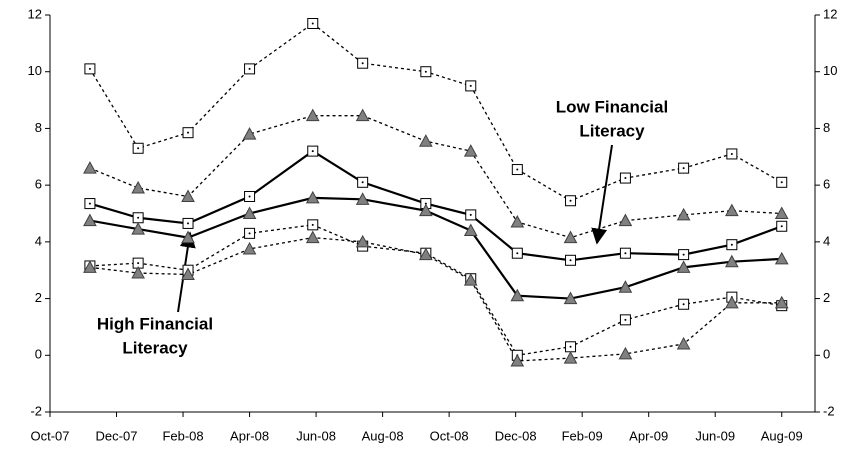  Describe the element at coordinates (38, 127) in the screenshot. I see `y-tick-label: 8` at that location.